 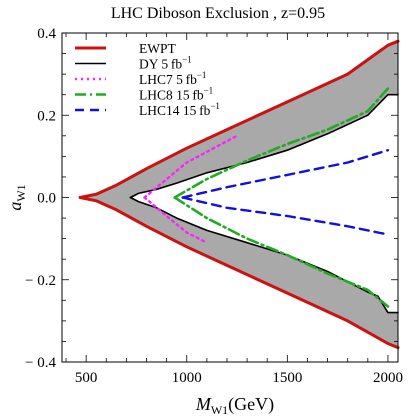 I want to click on y-tick-label: − 0.4, so click(x=40, y=363).